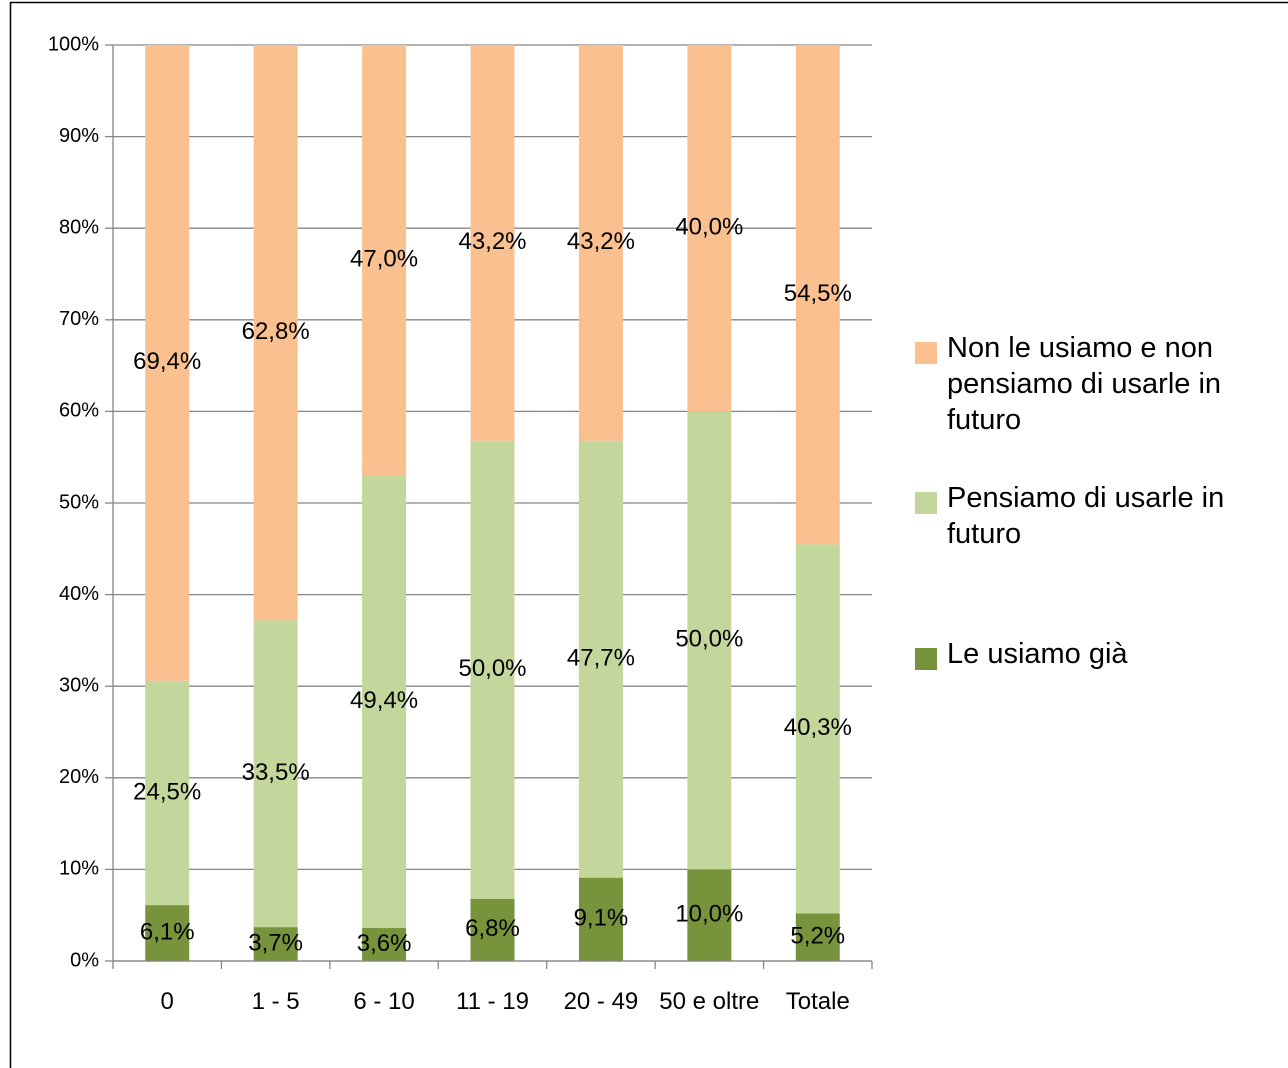  Describe the element at coordinates (275, 1001) in the screenshot. I see `x-tick-label: 1 - 5` at that location.